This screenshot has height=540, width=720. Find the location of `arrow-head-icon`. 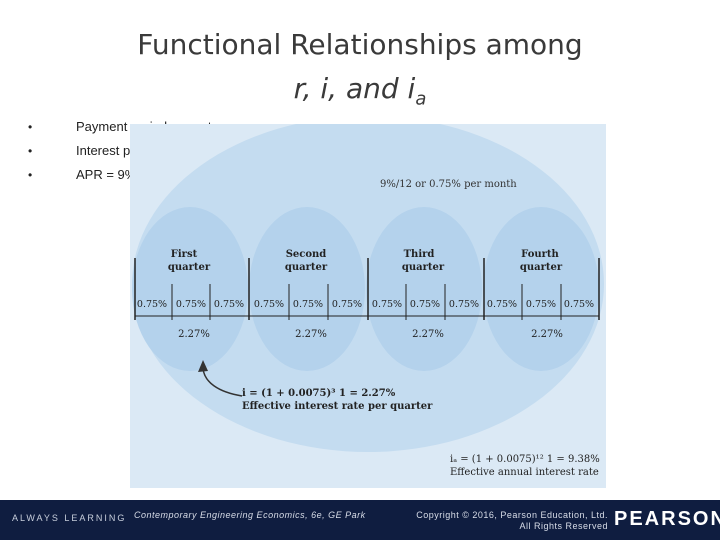

arrow-head-icon is located at coordinates (203, 366).